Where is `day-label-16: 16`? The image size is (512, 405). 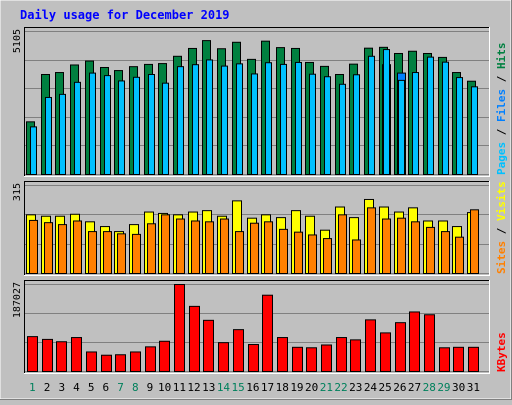 day-label-16: 16 is located at coordinates (252, 387).